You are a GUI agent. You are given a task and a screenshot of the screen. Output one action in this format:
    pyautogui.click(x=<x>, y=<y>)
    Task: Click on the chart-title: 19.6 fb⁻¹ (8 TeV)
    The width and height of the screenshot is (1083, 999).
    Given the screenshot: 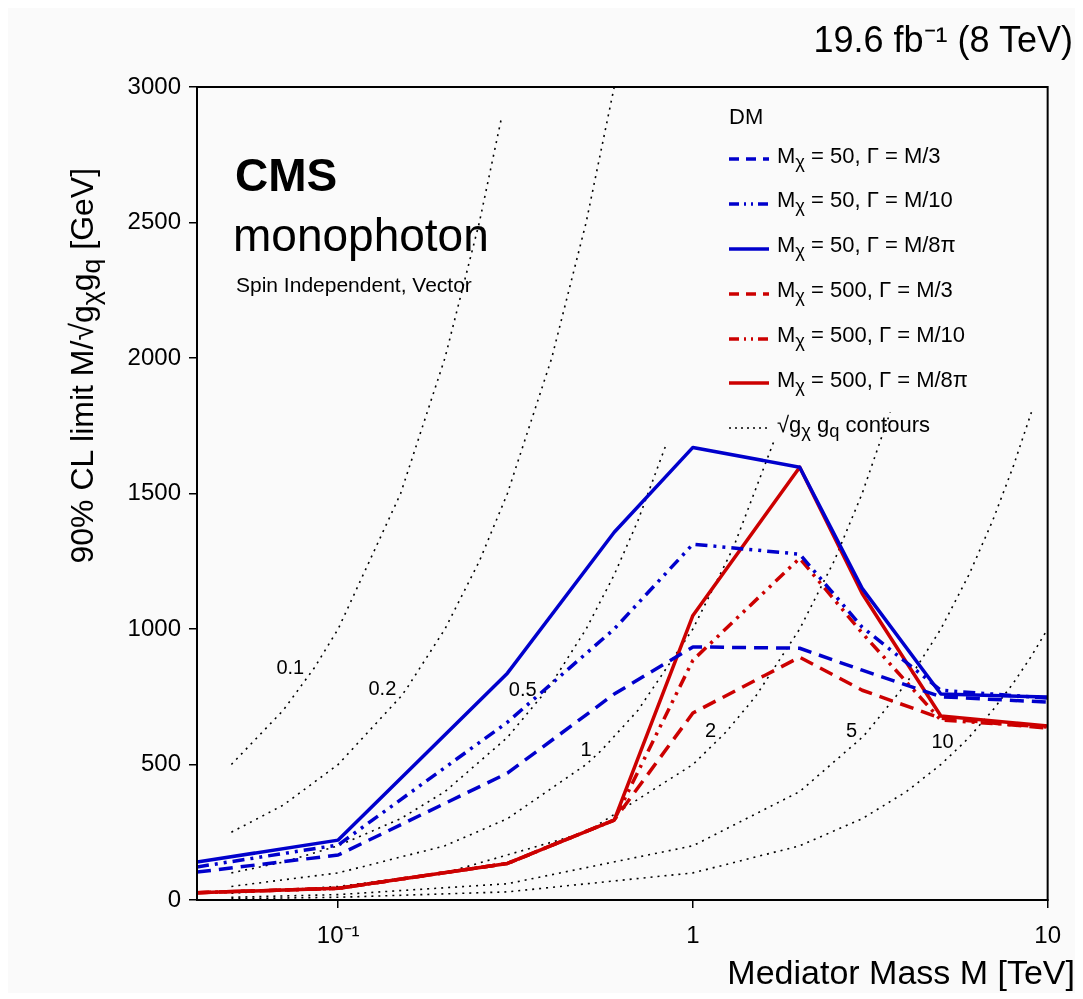 What is the action you would take?
    pyautogui.click(x=943, y=40)
    